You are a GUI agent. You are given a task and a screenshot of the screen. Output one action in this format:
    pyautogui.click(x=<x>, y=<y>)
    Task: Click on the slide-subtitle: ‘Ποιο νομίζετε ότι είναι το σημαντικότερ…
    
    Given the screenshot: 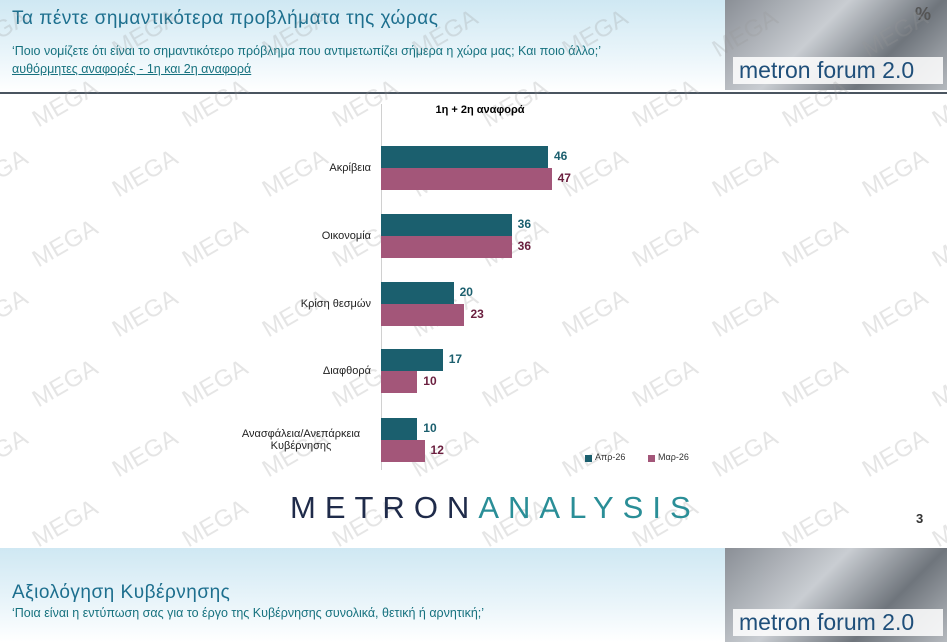 What is the action you would take?
    pyautogui.click(x=307, y=51)
    